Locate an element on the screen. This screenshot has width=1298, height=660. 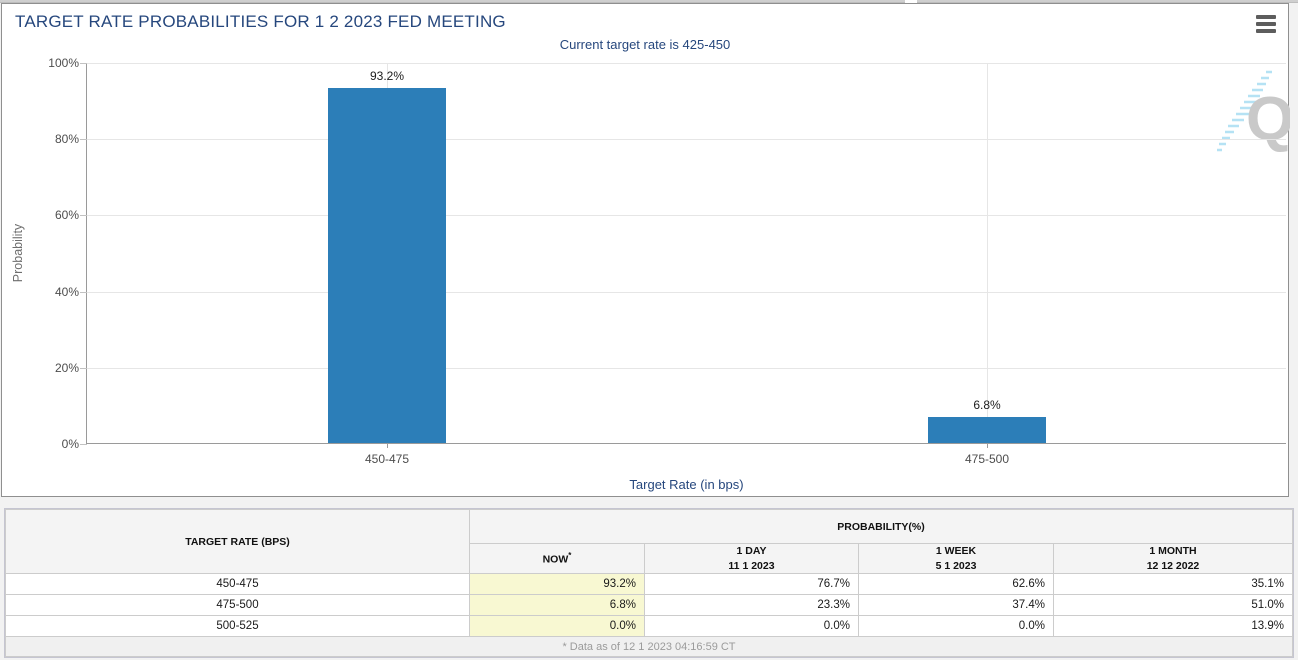
col-header-target-rate: TARGET RATE (BPS) is located at coordinates (237, 541).